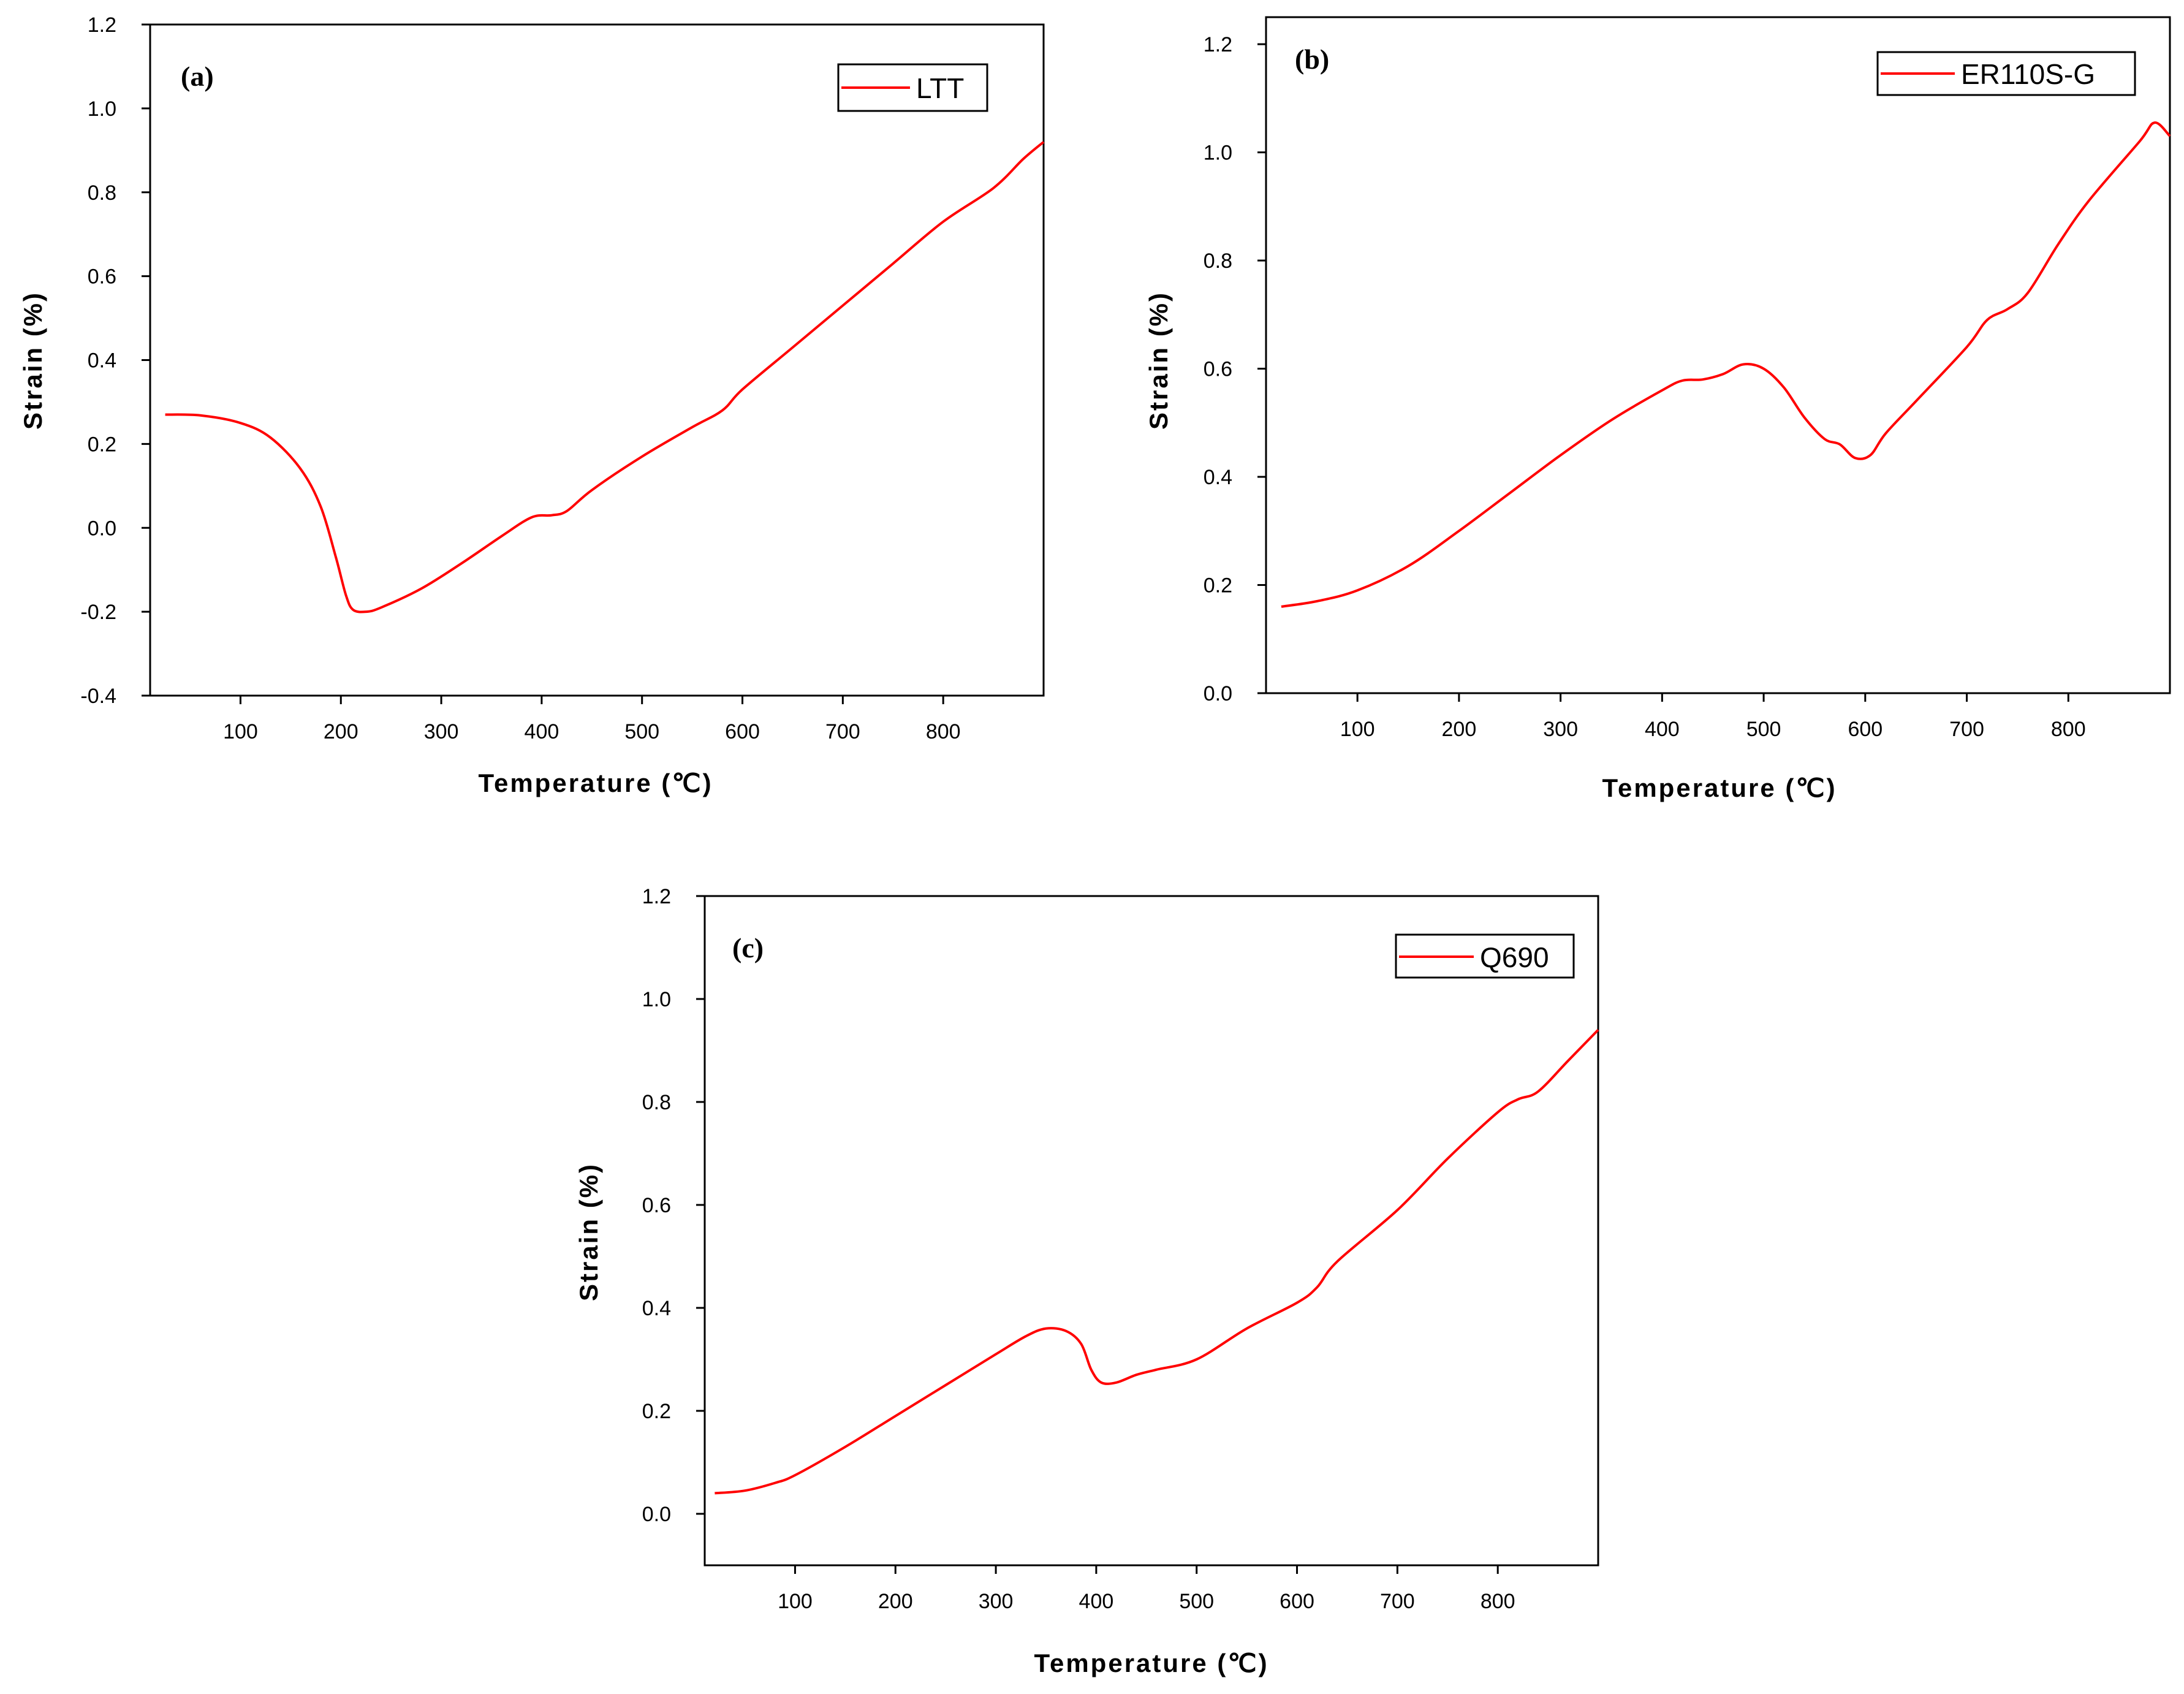 This screenshot has width=2184, height=1694. What do you see at coordinates (1719, 787) in the screenshot?
I see `x-axis-title-b: Temperature (℃)` at bounding box center [1719, 787].